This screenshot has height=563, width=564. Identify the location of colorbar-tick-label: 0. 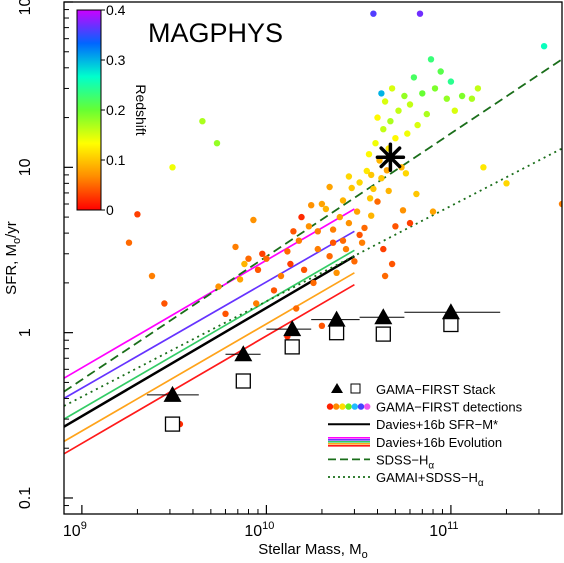
(110, 210).